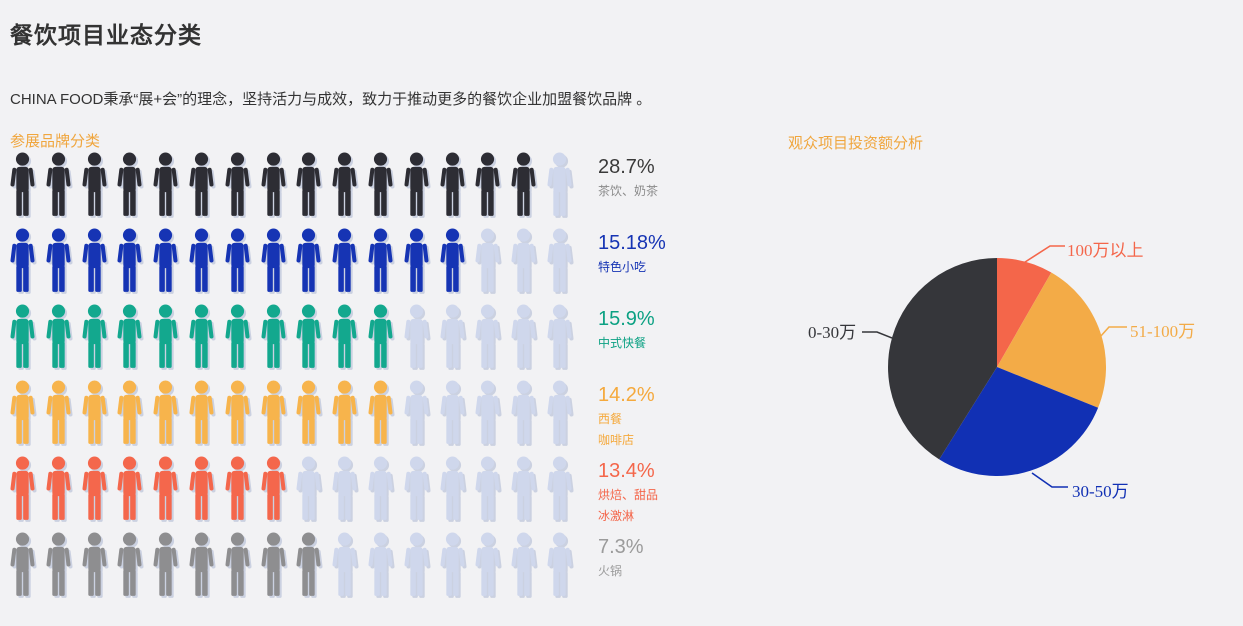 The height and width of the screenshot is (626, 1243). I want to click on row-label: 15.18% 特色小吃, so click(632, 252).